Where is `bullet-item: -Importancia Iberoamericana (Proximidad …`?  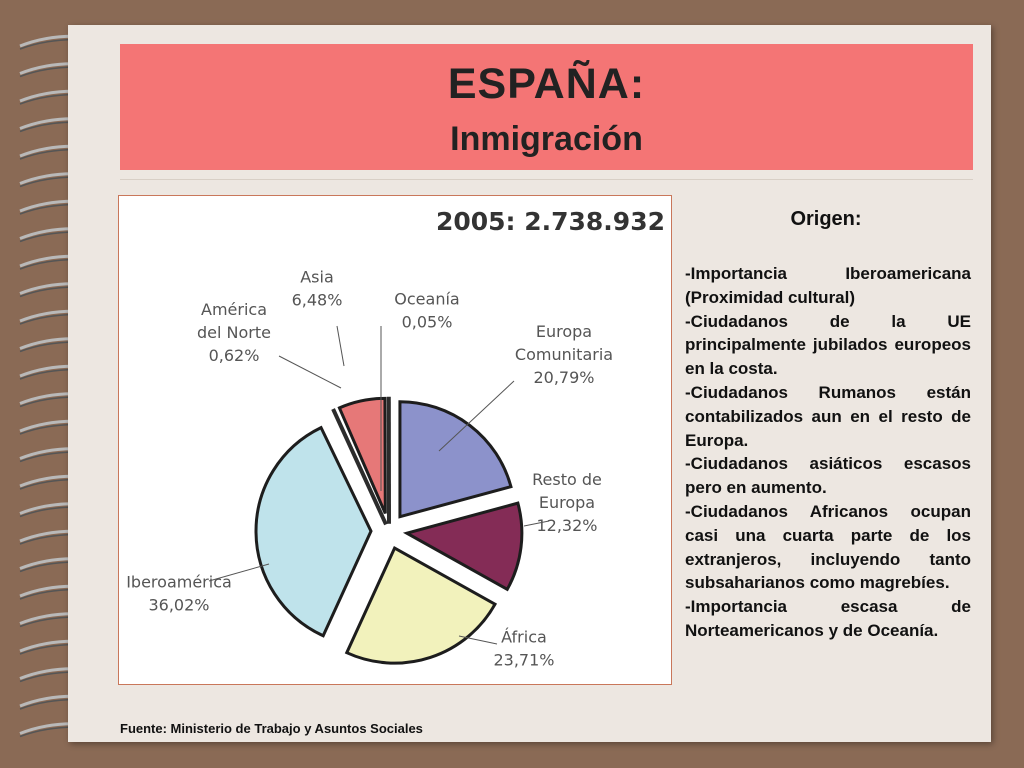
bullet-item: -Importancia Iberoamericana (Proximidad … is located at coordinates (828, 285).